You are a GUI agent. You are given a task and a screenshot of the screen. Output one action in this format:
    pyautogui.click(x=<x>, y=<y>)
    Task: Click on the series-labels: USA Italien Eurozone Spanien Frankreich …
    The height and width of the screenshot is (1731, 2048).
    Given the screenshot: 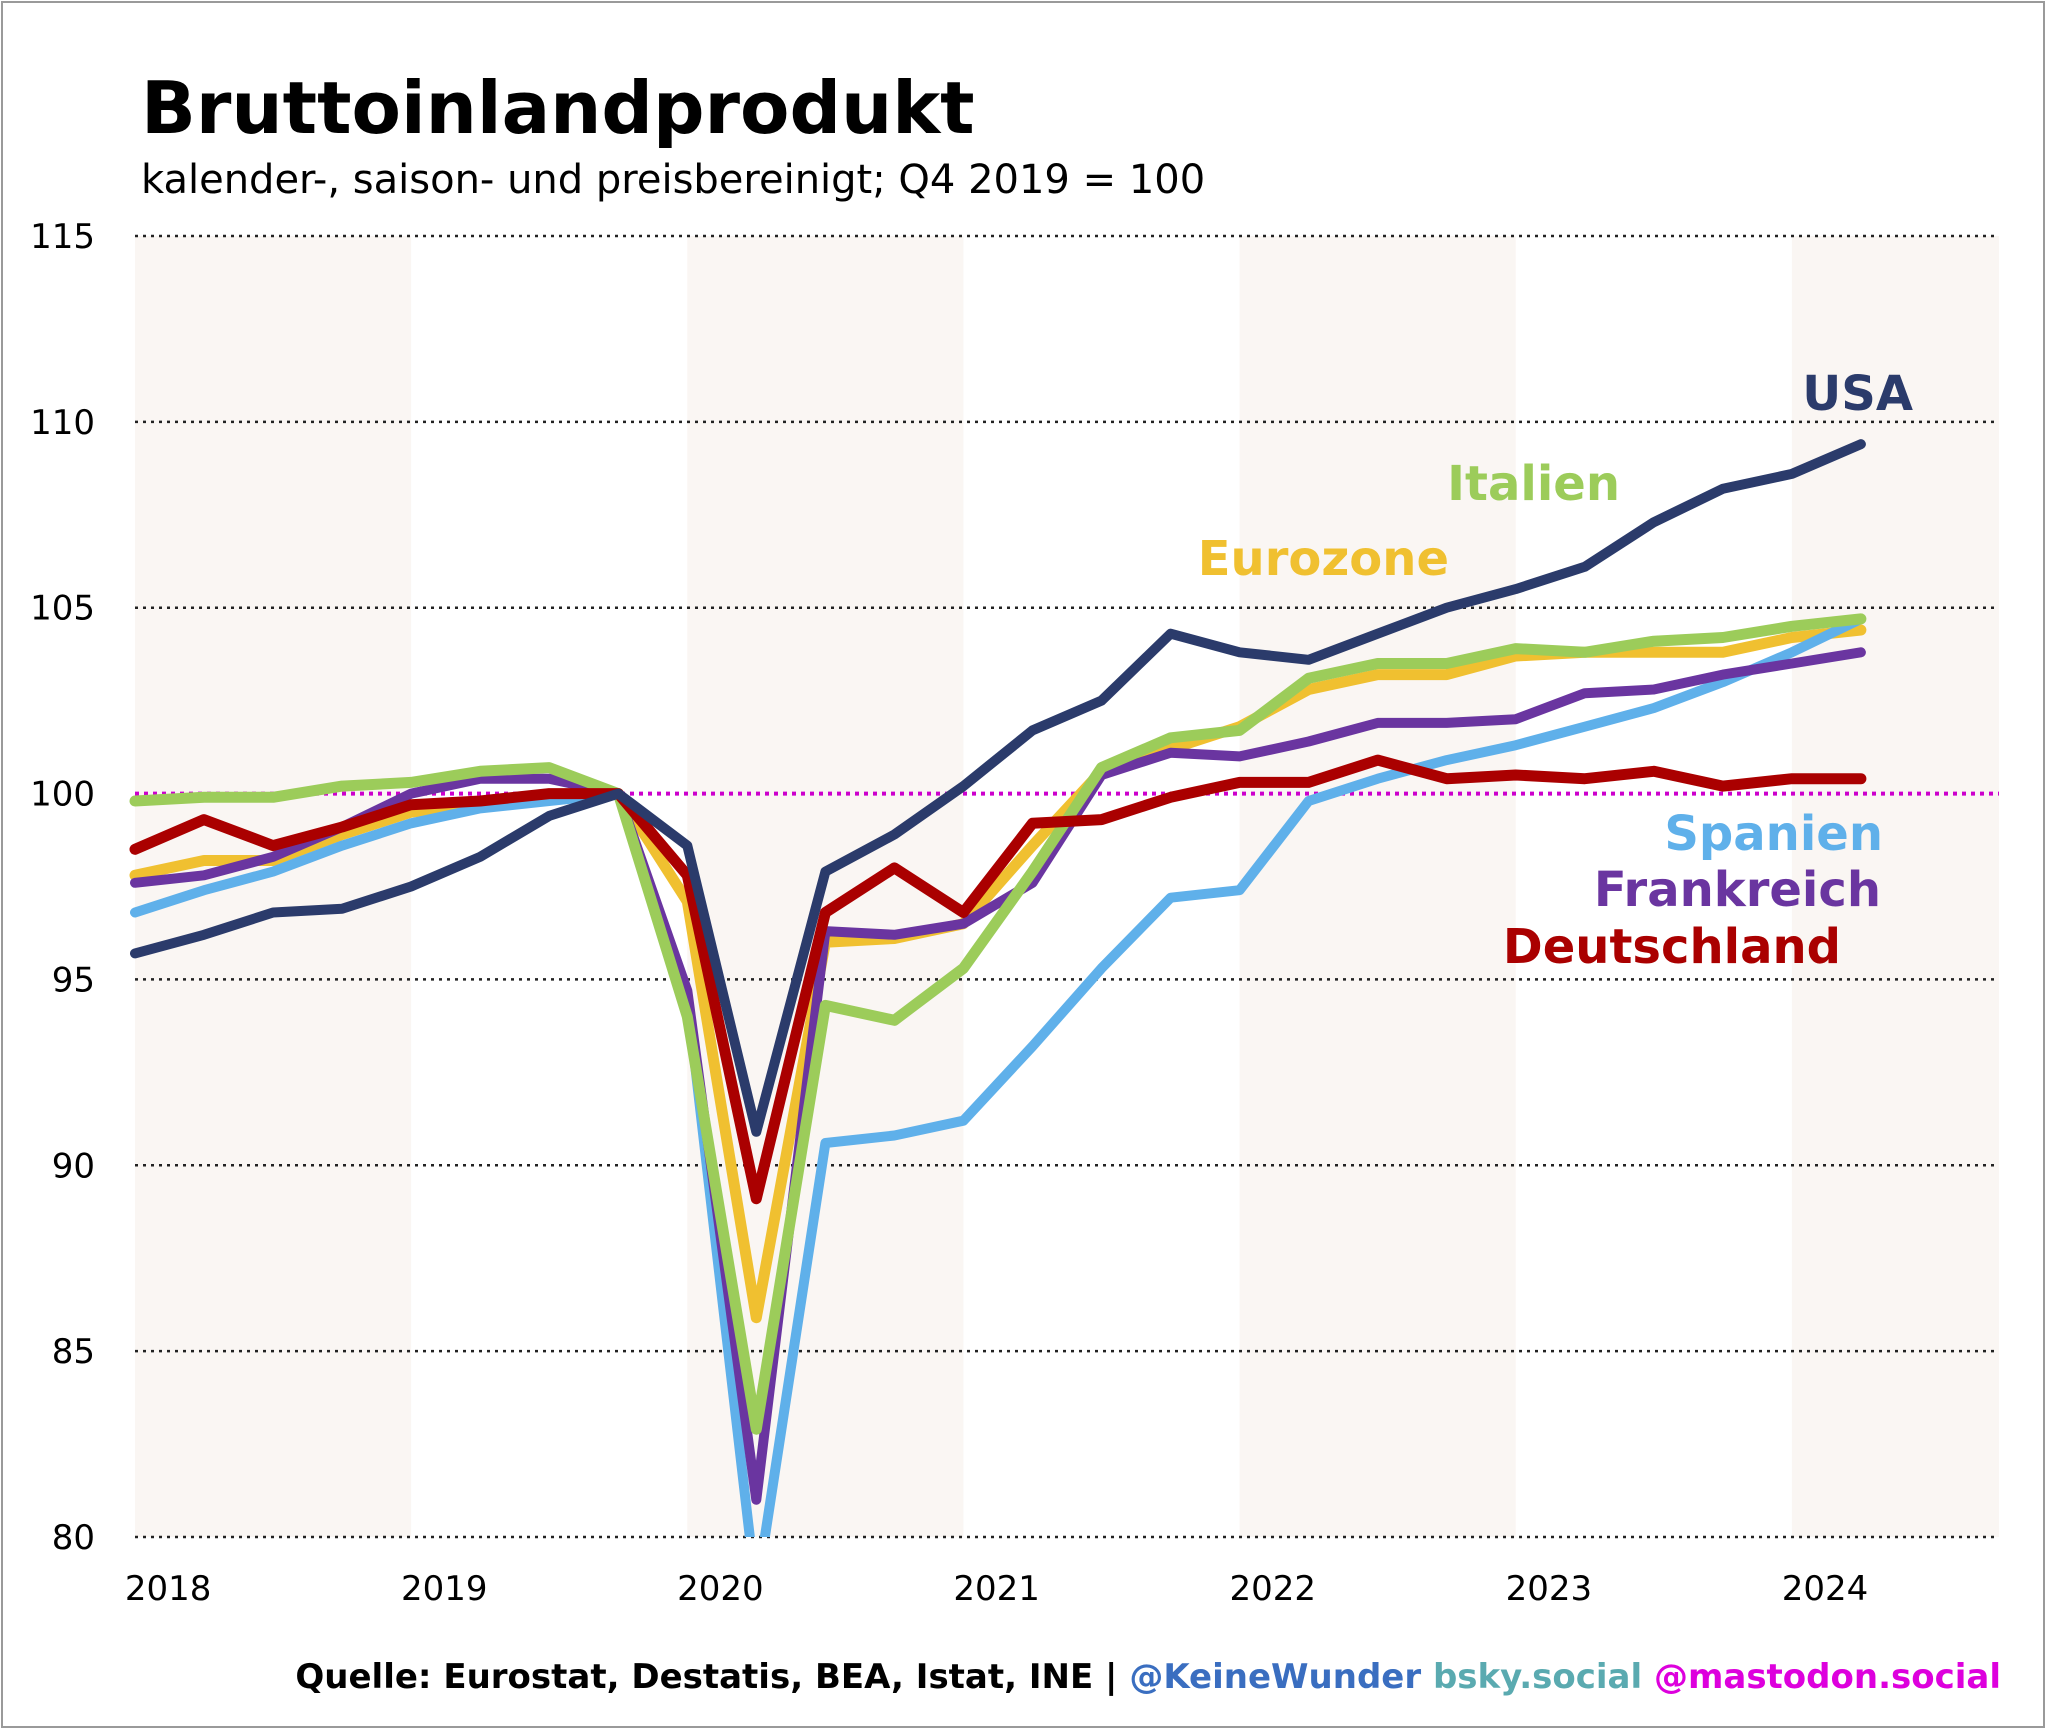 What is the action you would take?
    pyautogui.click(x=1555, y=670)
    